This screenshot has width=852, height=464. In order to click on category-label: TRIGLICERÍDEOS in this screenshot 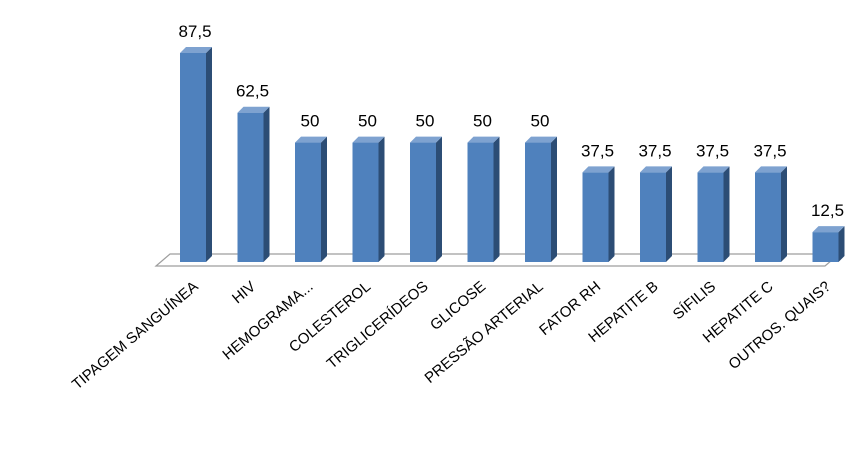, I will do `click(378, 325)`.